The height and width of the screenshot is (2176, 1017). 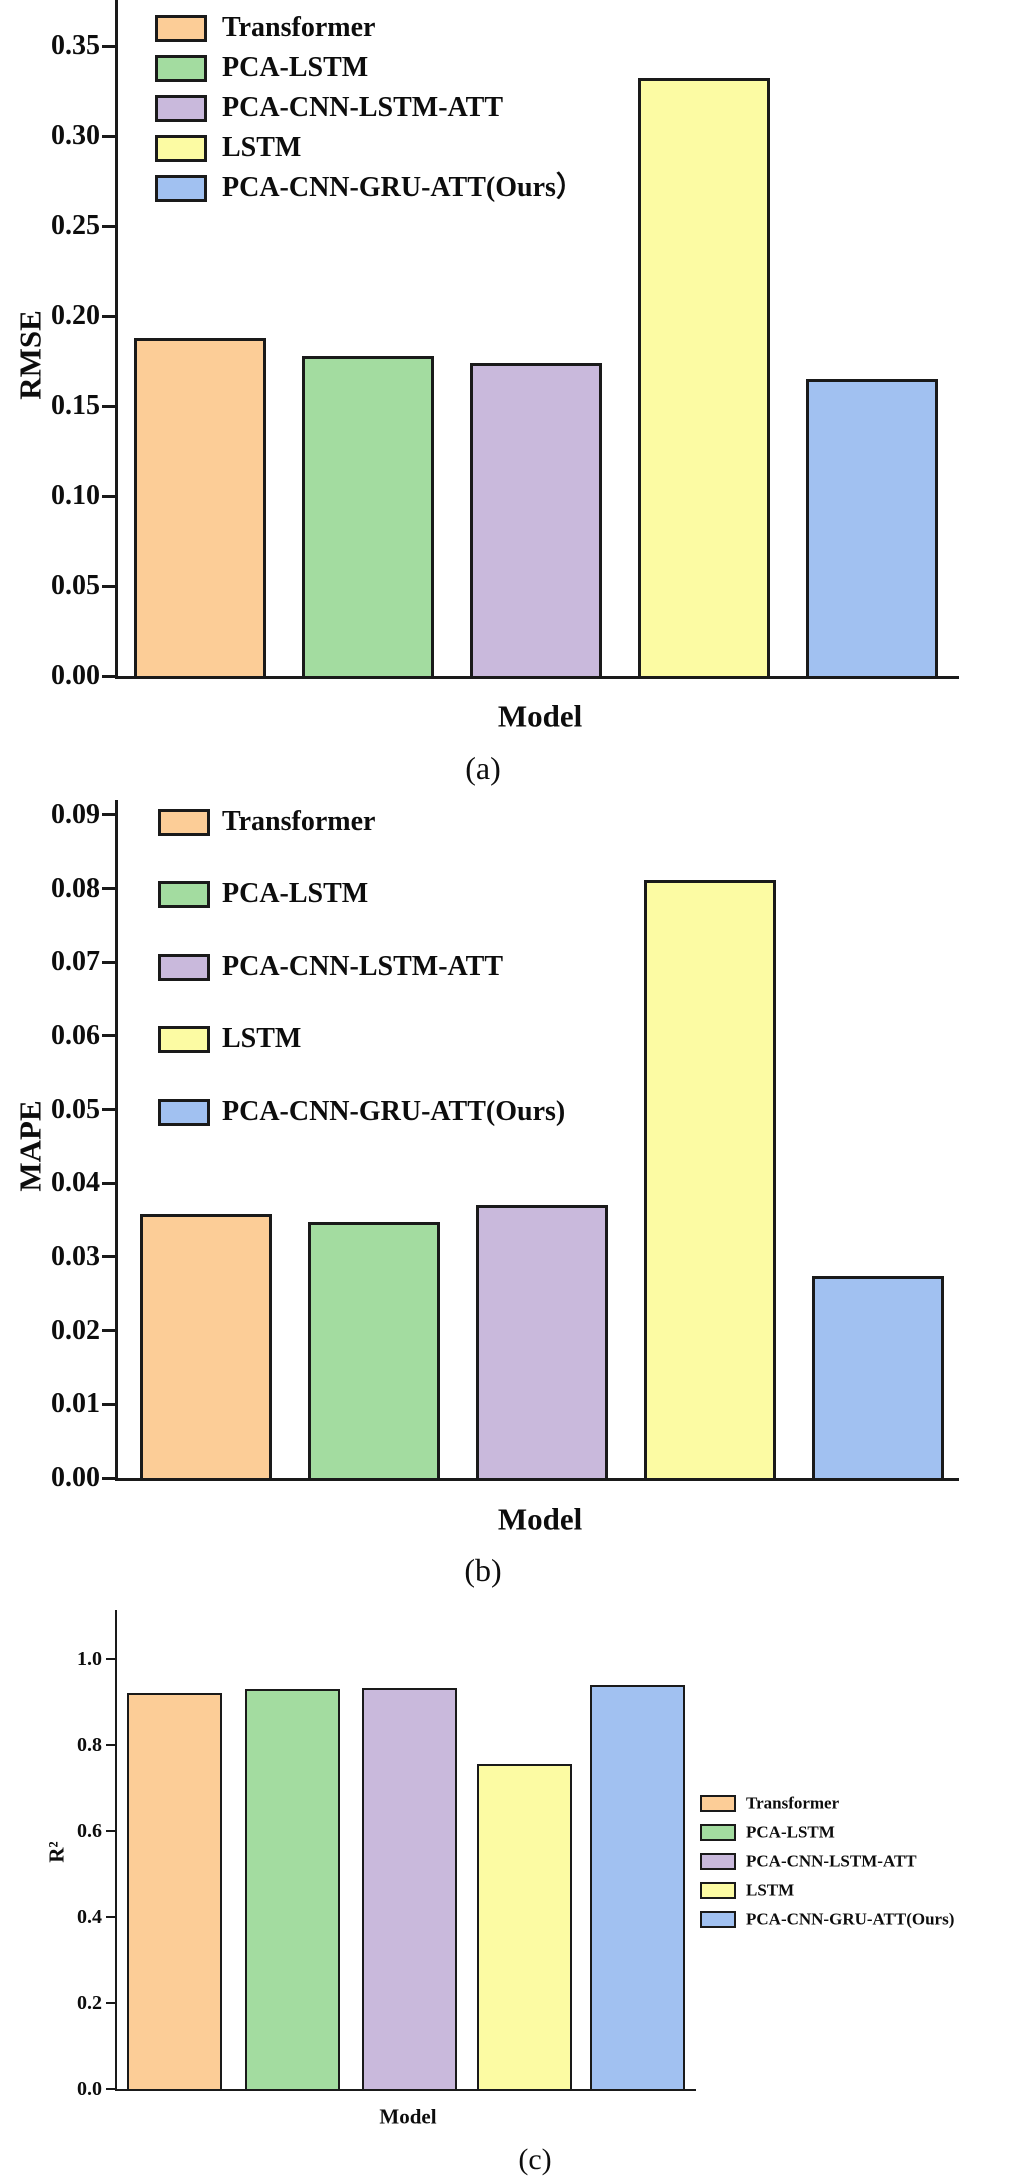 I want to click on chart-b-ytick-0.04, so click(x=109, y=1183).